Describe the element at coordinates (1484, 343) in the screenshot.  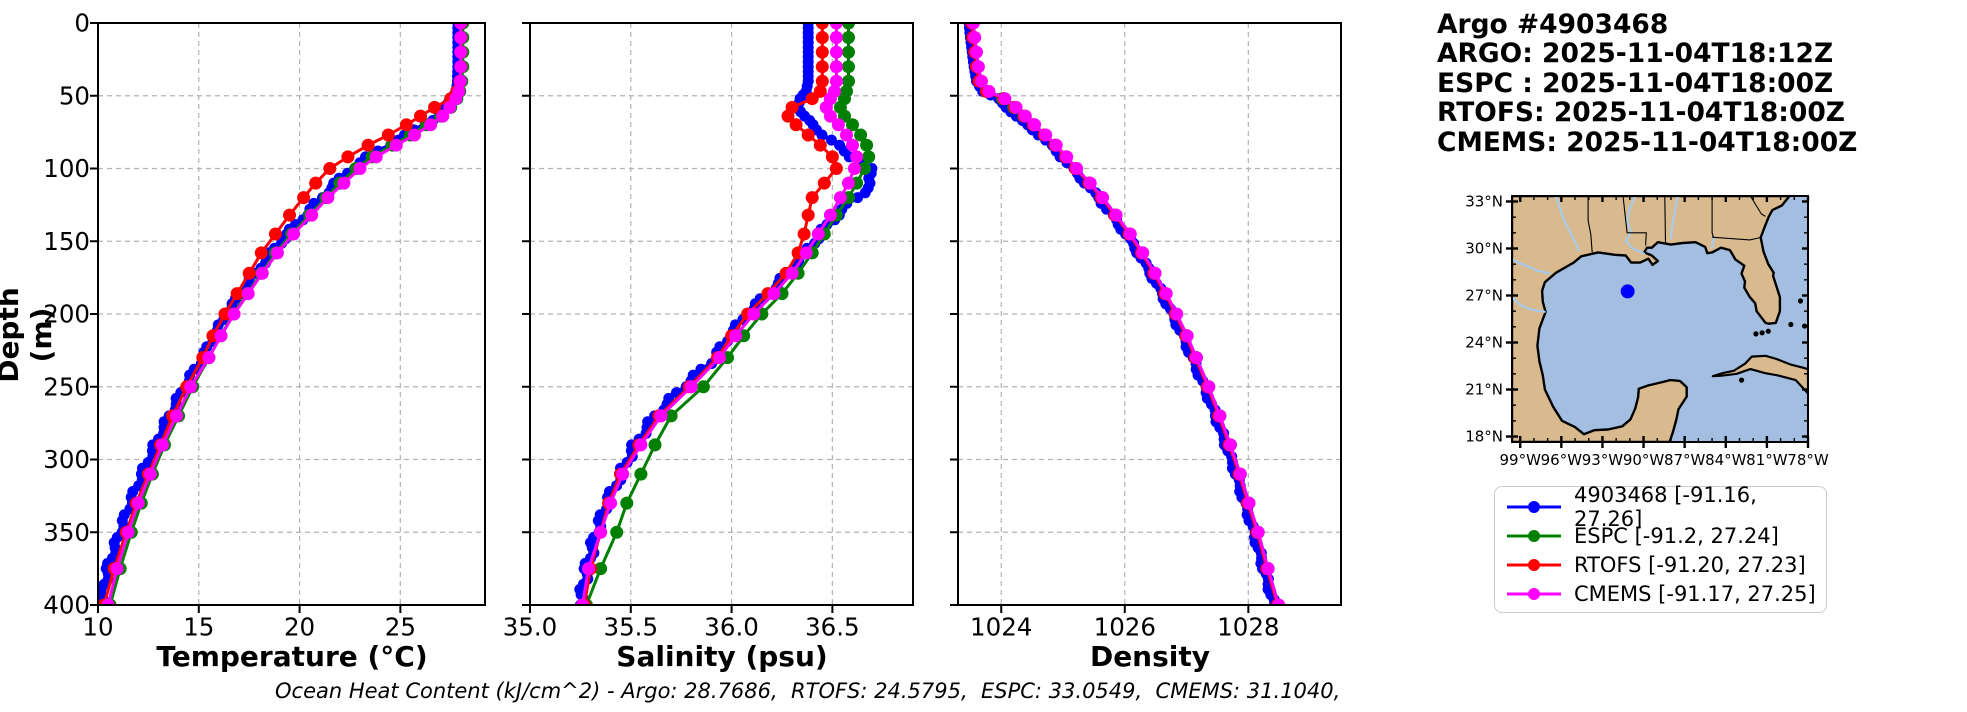
I see `svg-text: 24°N` at that location.